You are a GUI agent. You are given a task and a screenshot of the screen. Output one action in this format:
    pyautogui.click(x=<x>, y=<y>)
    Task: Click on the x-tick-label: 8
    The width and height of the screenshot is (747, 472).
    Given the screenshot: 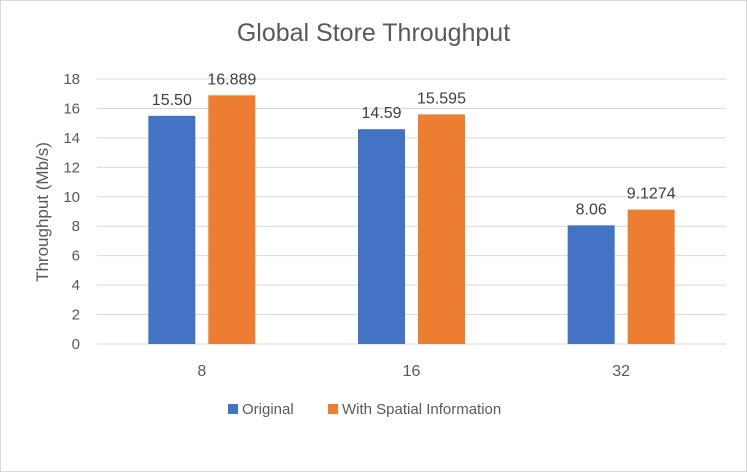 What is the action you would take?
    pyautogui.click(x=201, y=371)
    